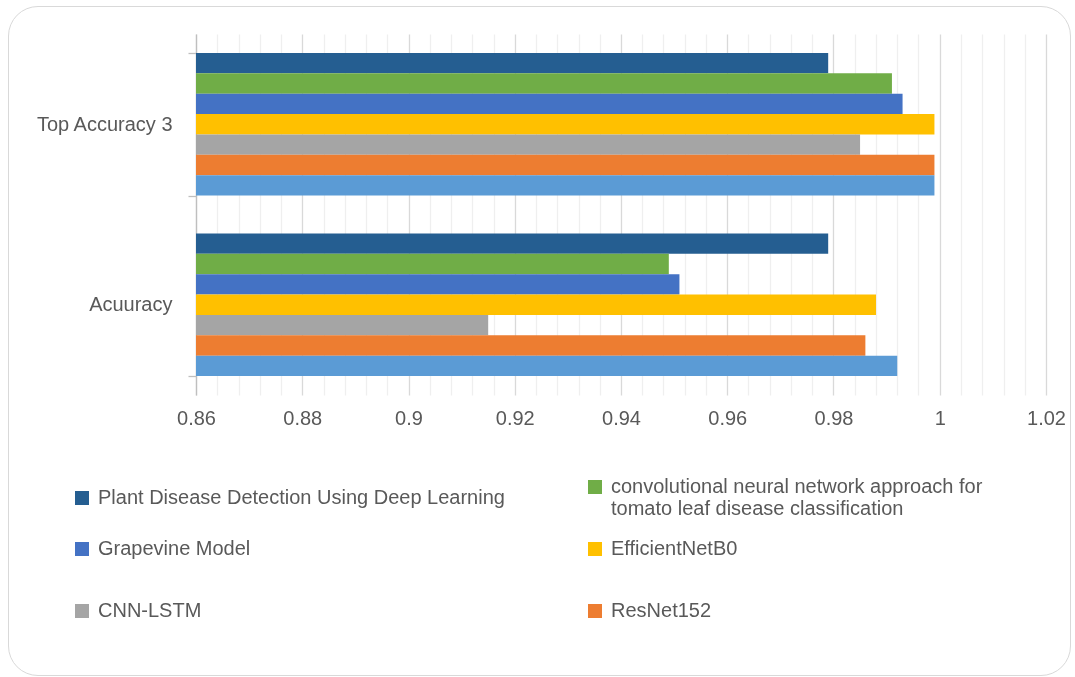 The height and width of the screenshot is (677, 1075). What do you see at coordinates (131, 304) in the screenshot?
I see `y-tick-label: Acuuracy` at bounding box center [131, 304].